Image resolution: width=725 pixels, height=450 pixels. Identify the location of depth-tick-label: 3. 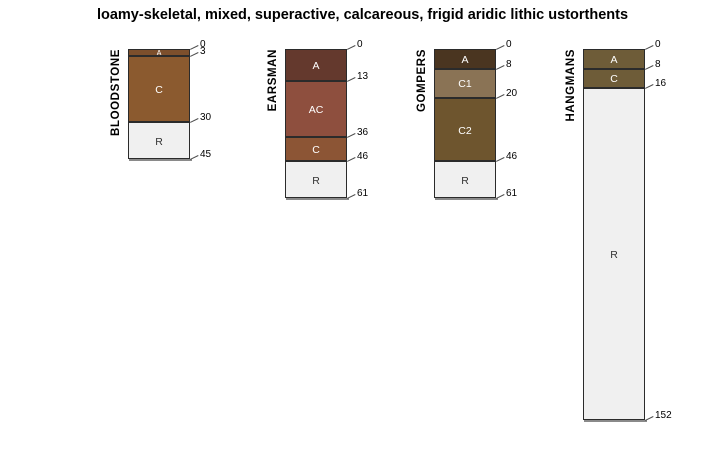
(203, 52).